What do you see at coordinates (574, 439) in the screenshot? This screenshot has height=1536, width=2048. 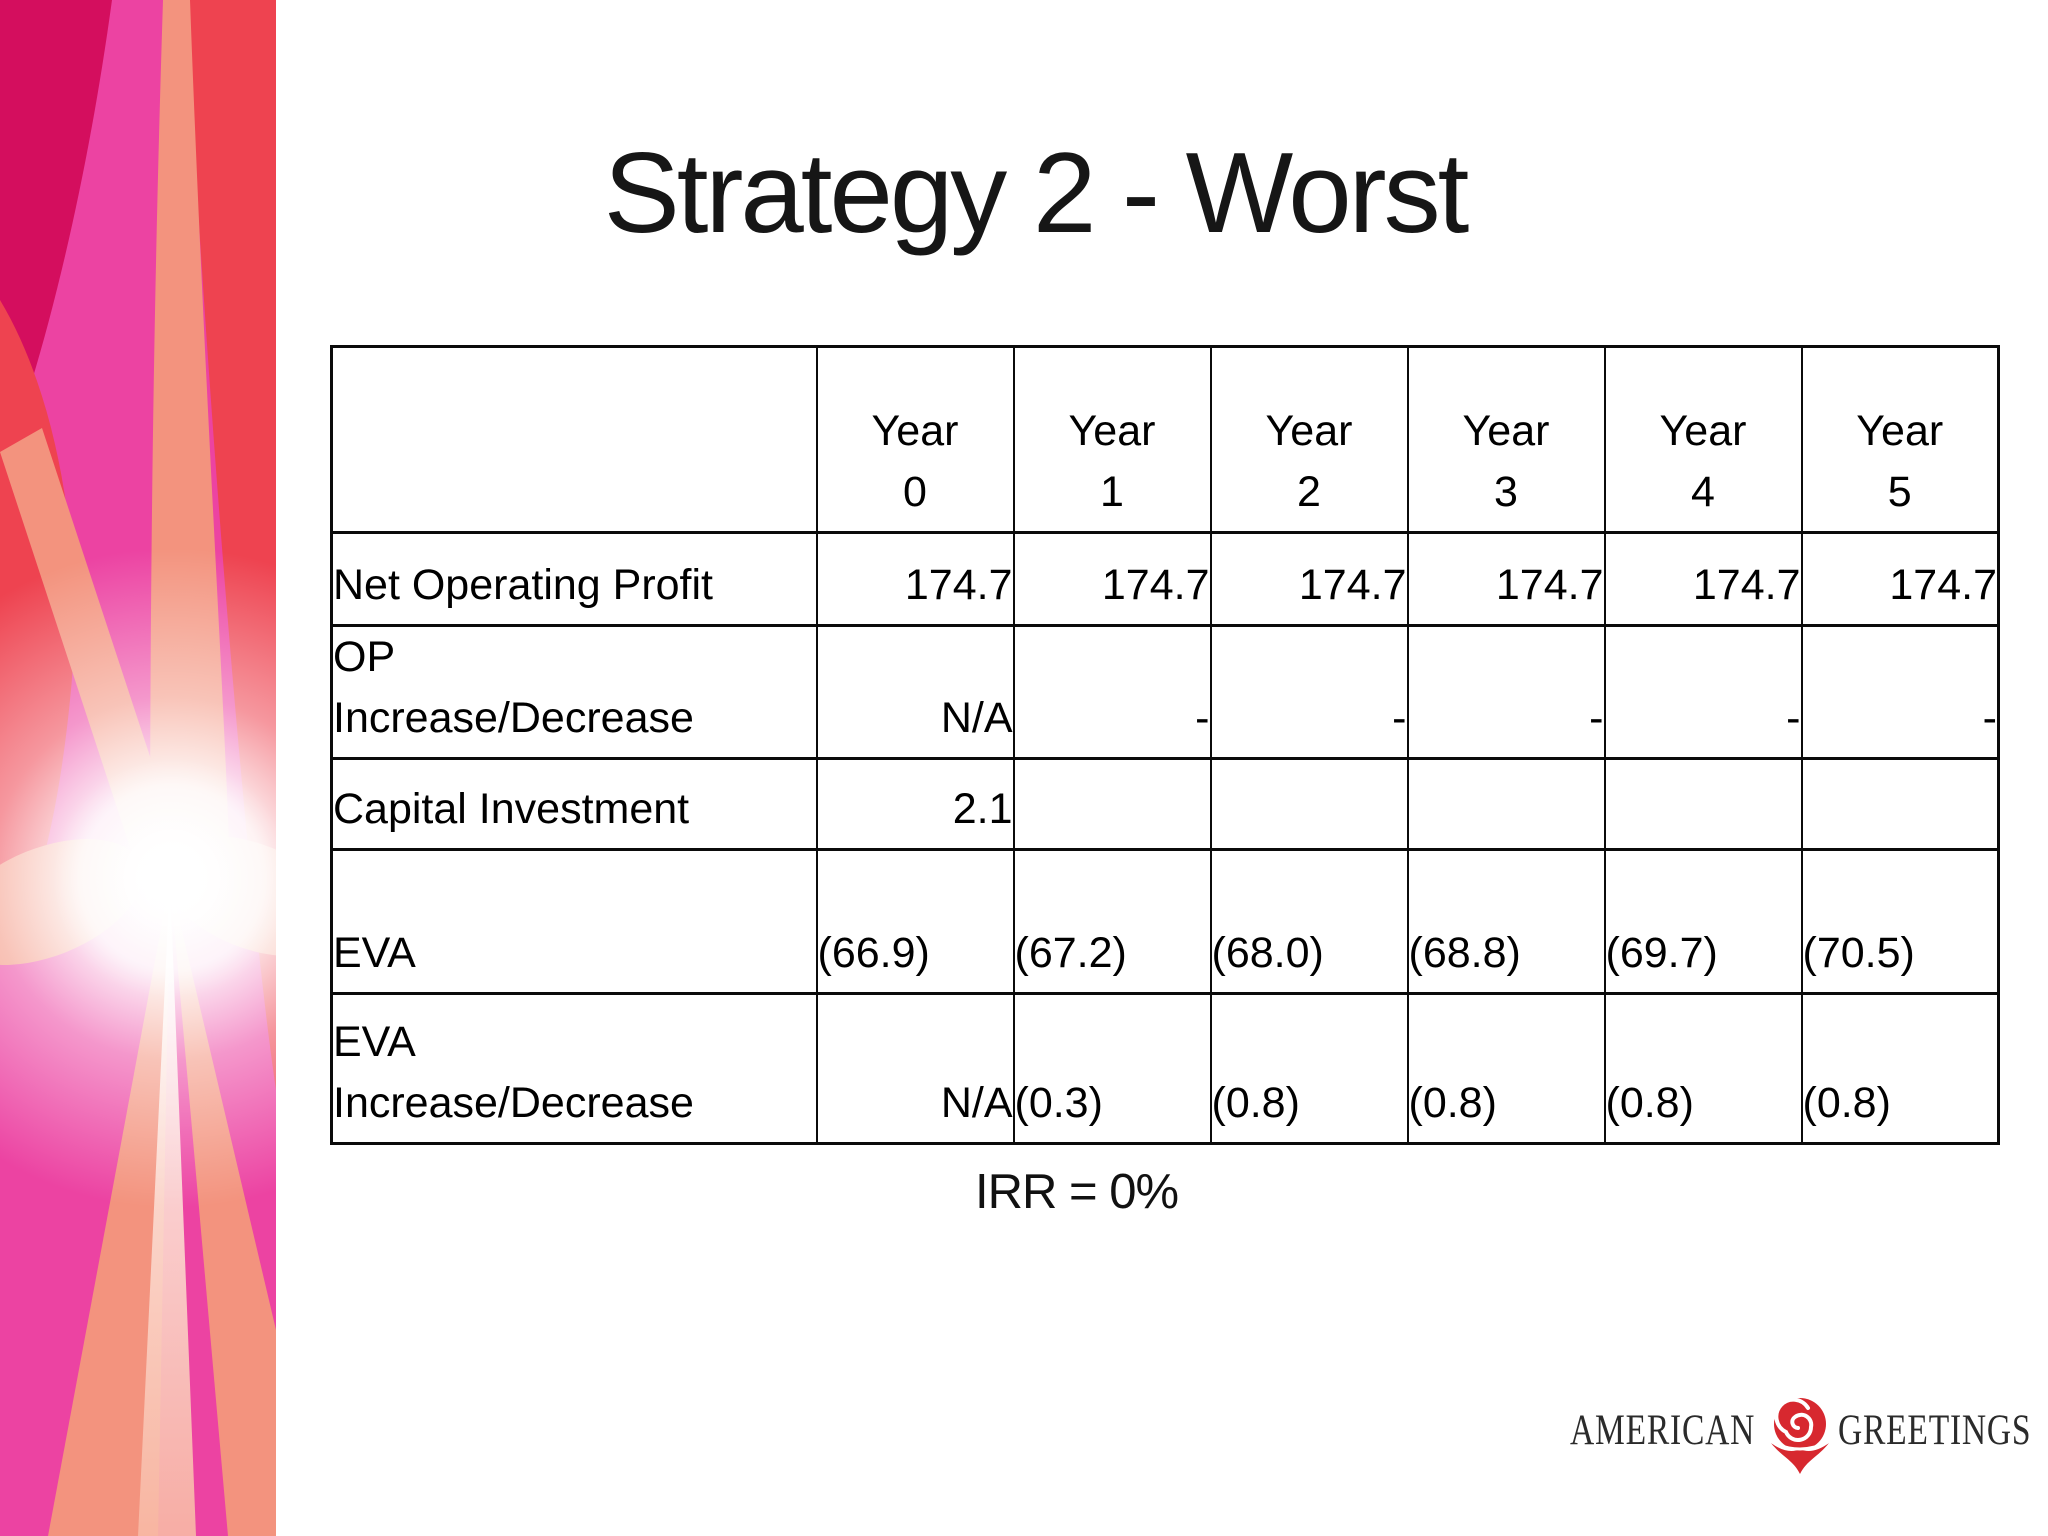 I see `table-corner-cell` at bounding box center [574, 439].